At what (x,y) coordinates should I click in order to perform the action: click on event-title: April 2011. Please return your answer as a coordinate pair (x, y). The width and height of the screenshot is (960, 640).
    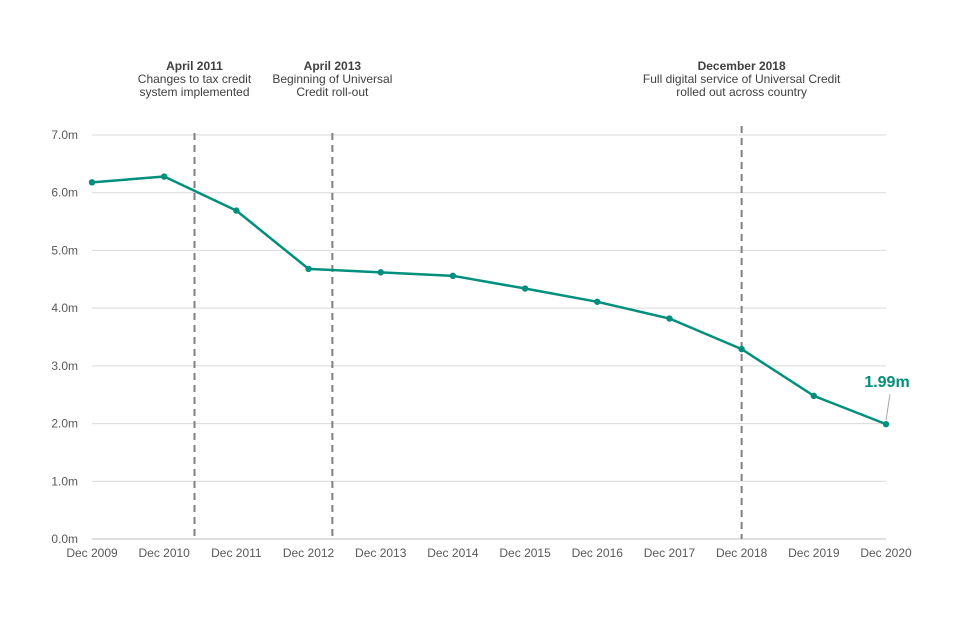
    Looking at the image, I should click on (194, 66).